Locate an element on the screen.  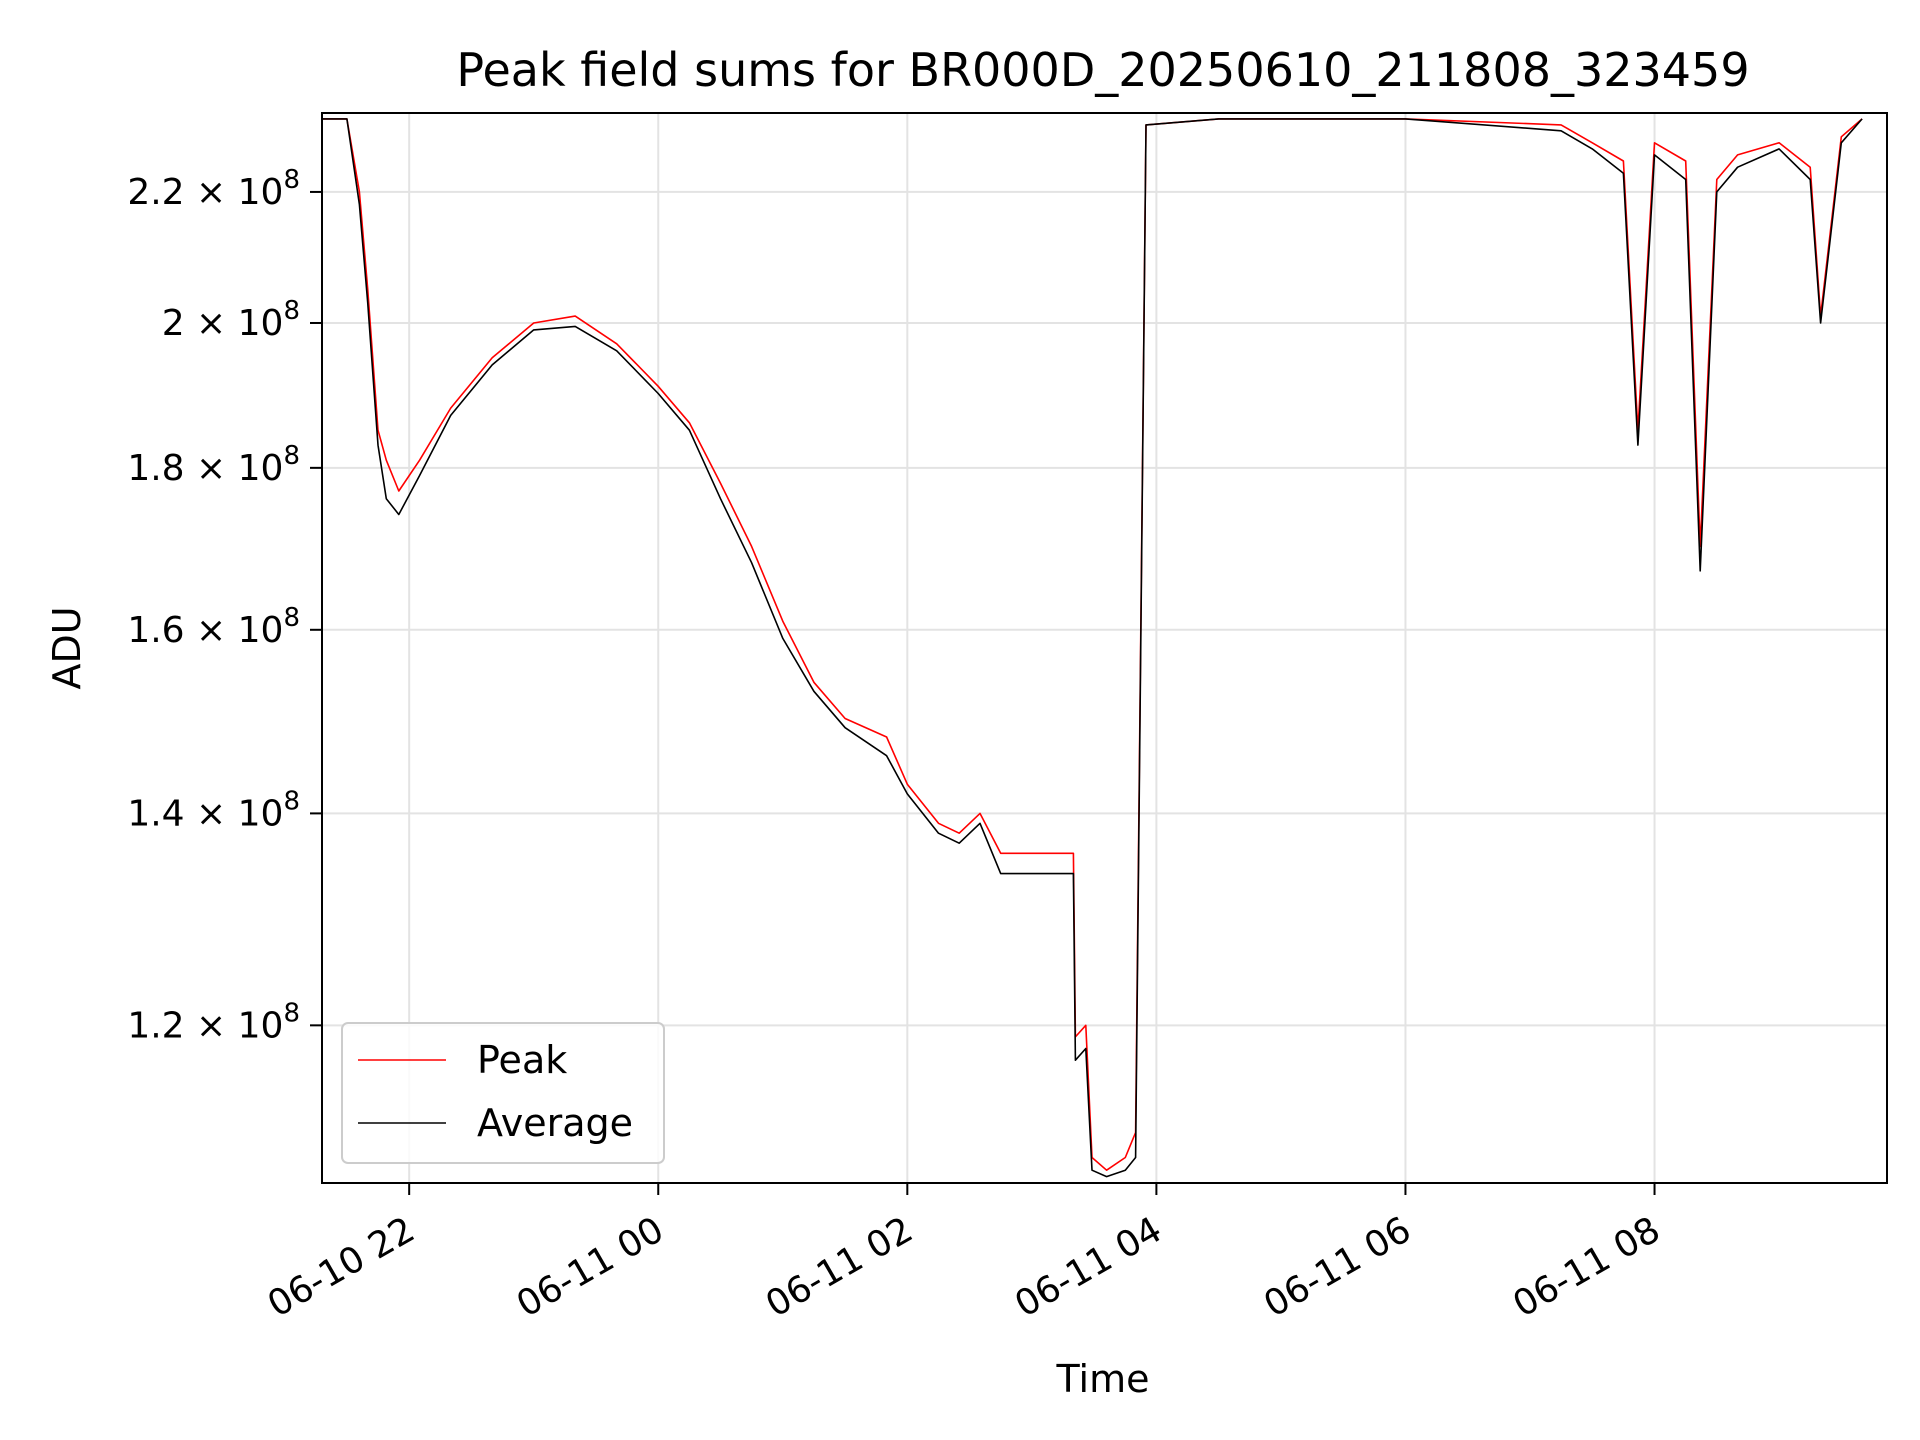
y-tick-label: 1.2 × 108 is located at coordinates (213, 1022).